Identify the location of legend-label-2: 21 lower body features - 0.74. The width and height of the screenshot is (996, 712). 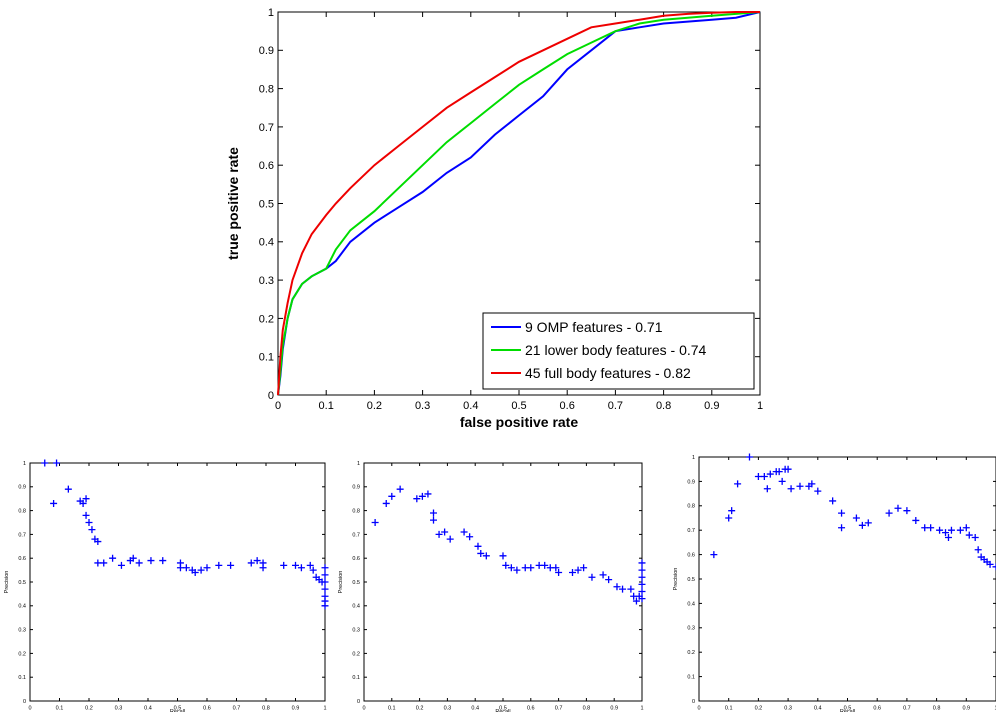
(616, 350).